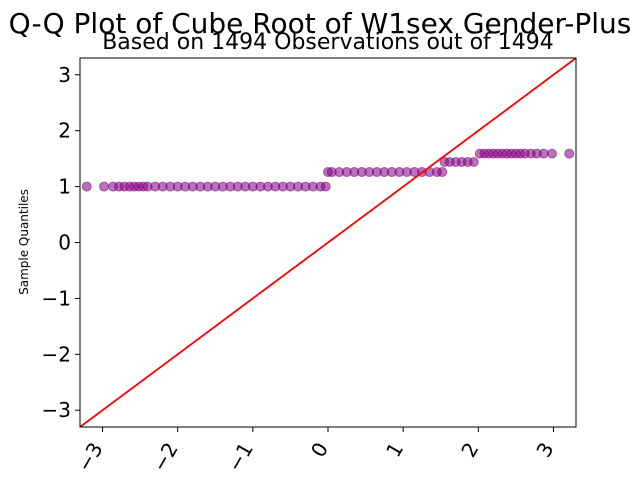  Describe the element at coordinates (64, 187) in the screenshot. I see `y-tick-label: 1` at that location.